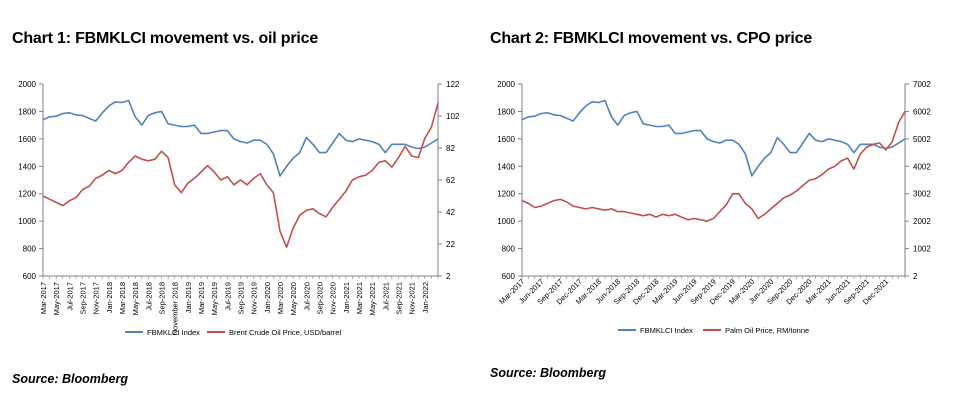 Image resolution: width=967 pixels, height=406 pixels. Describe the element at coordinates (201, 298) in the screenshot. I see `x-tick-label: Mar-2019` at that location.